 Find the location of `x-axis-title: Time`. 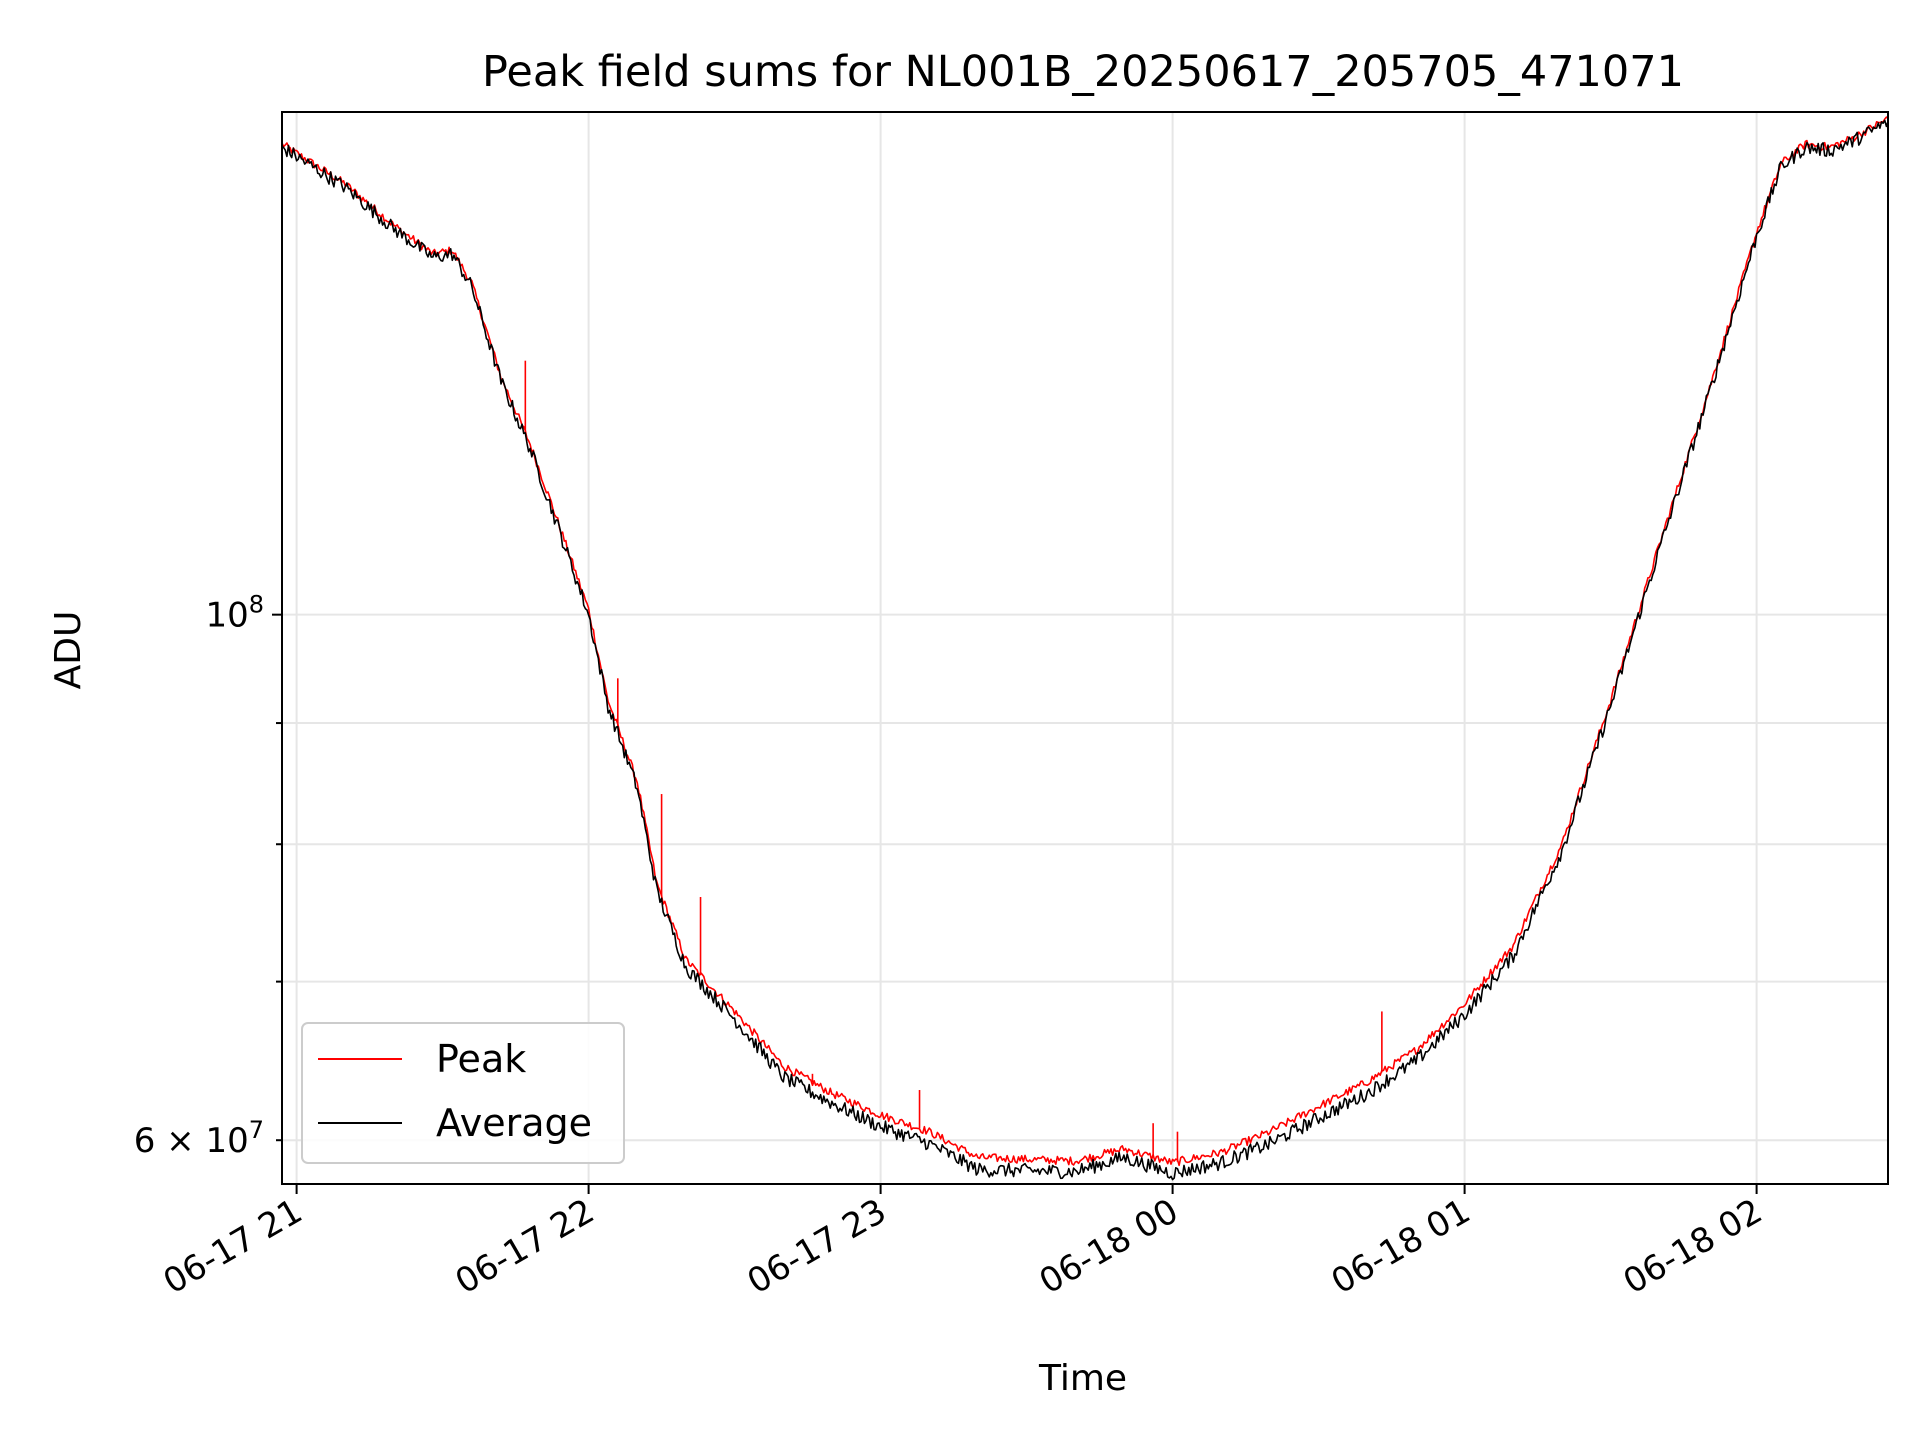

x-axis-title: Time is located at coordinates (1082, 1378).